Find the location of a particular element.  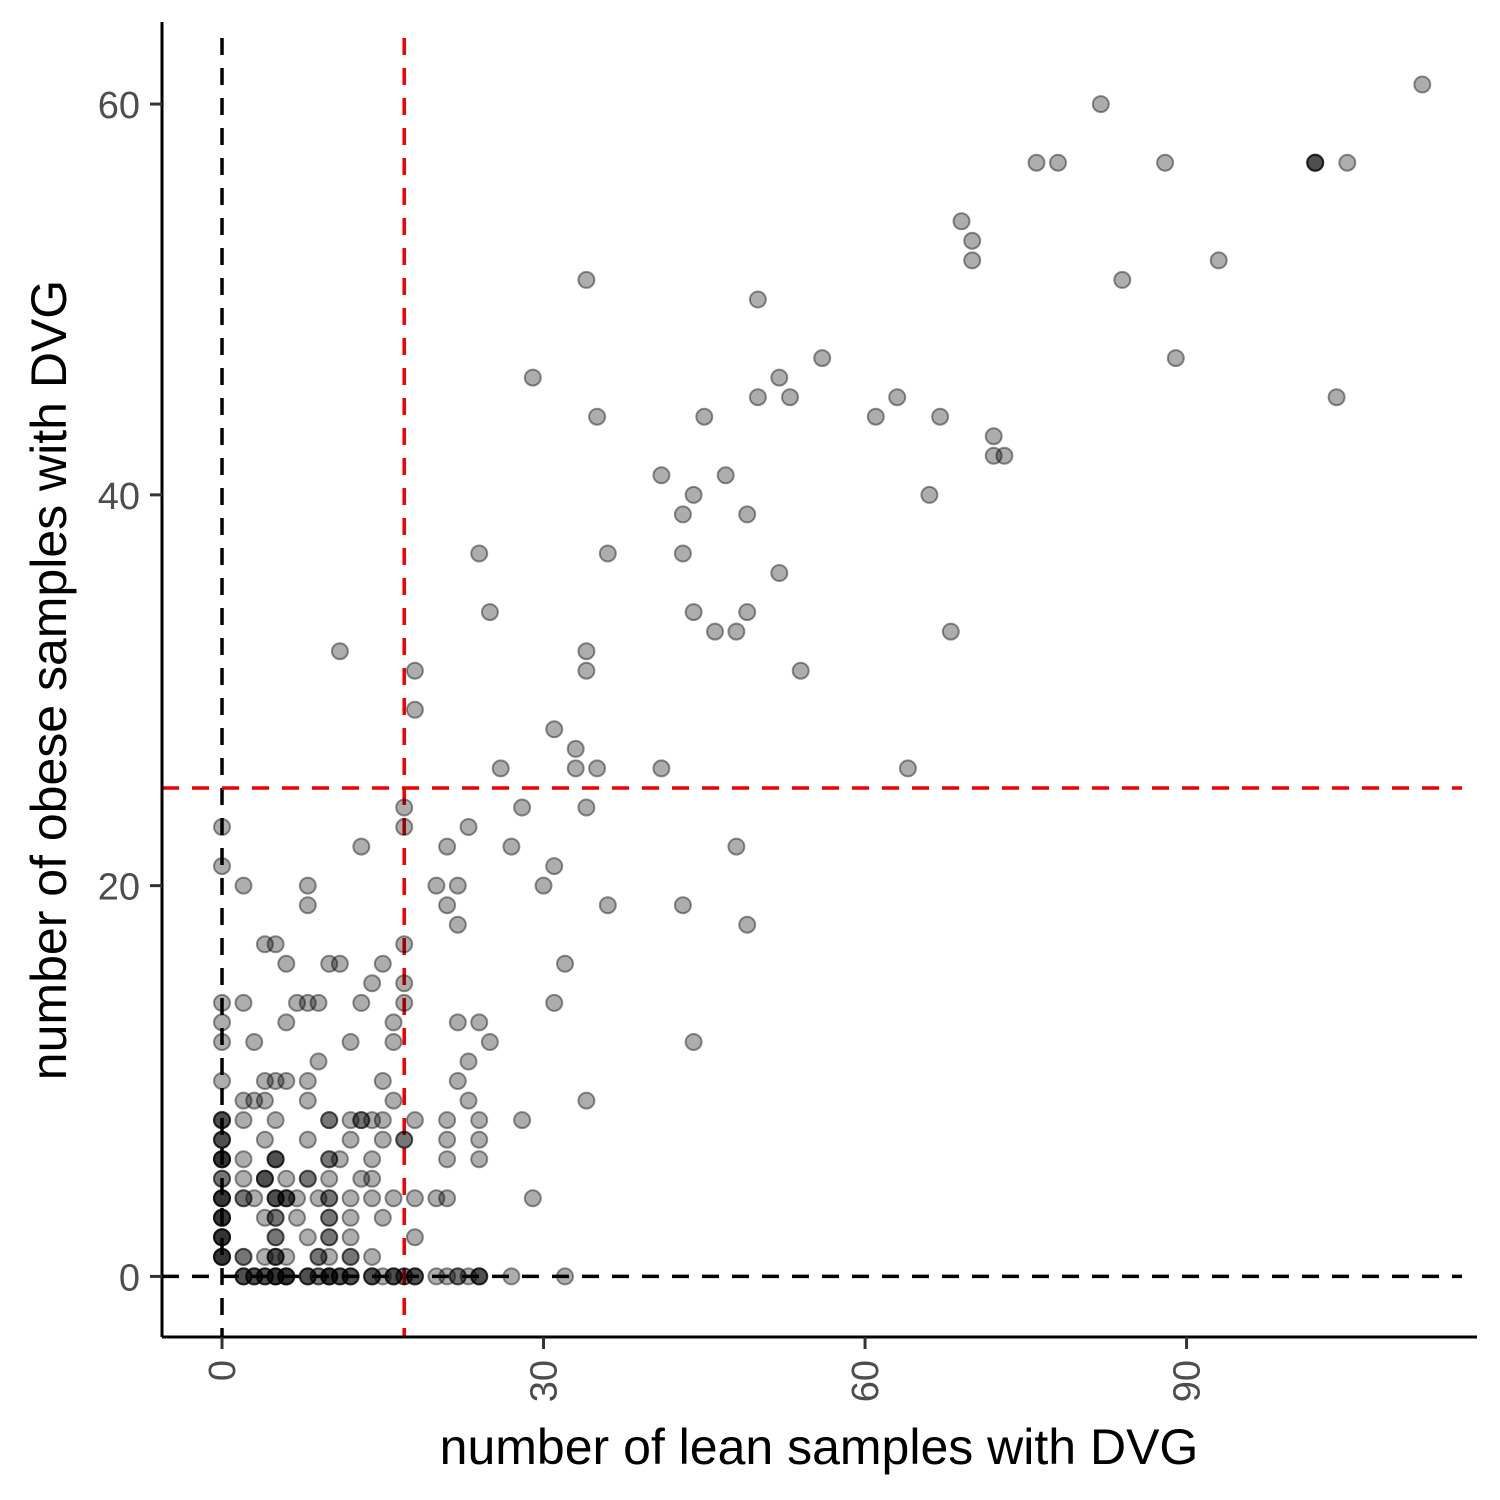

x-axis-title: number of lean samples with DVG is located at coordinates (819, 1447).